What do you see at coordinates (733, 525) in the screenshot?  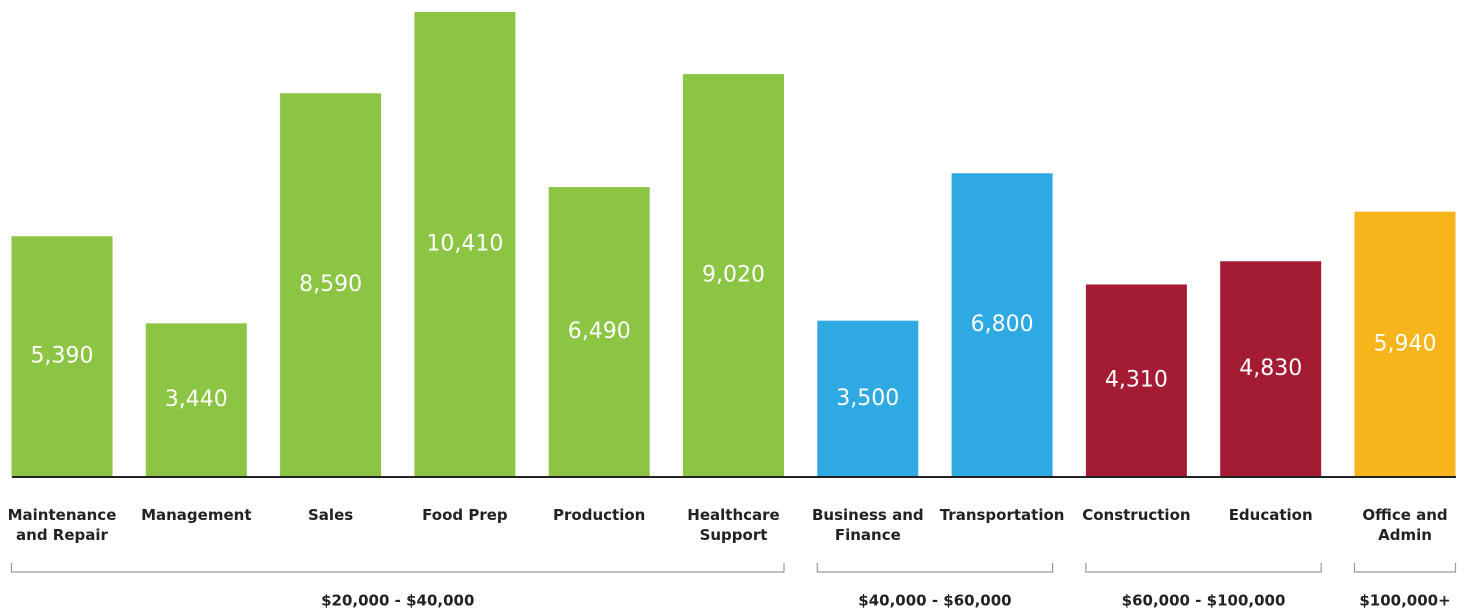 I see `x-tick-label: Healthcare Support` at bounding box center [733, 525].